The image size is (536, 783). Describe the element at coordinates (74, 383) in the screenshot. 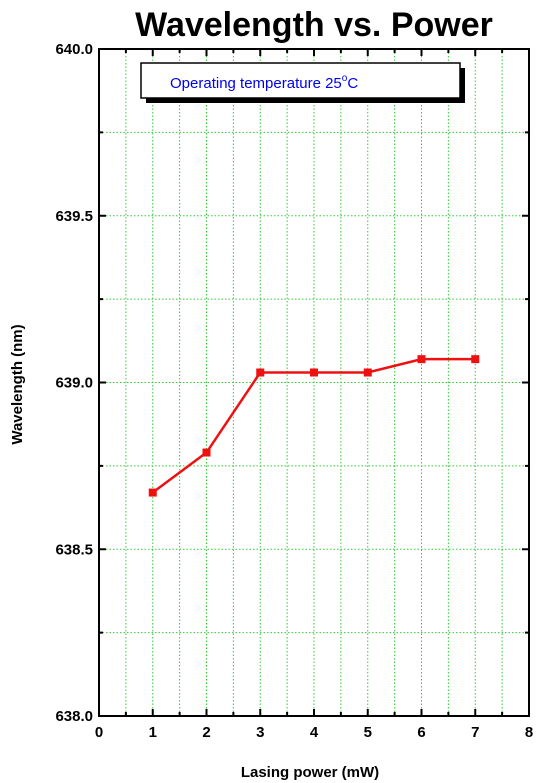

I see `y-tick-label: 639.0` at that location.